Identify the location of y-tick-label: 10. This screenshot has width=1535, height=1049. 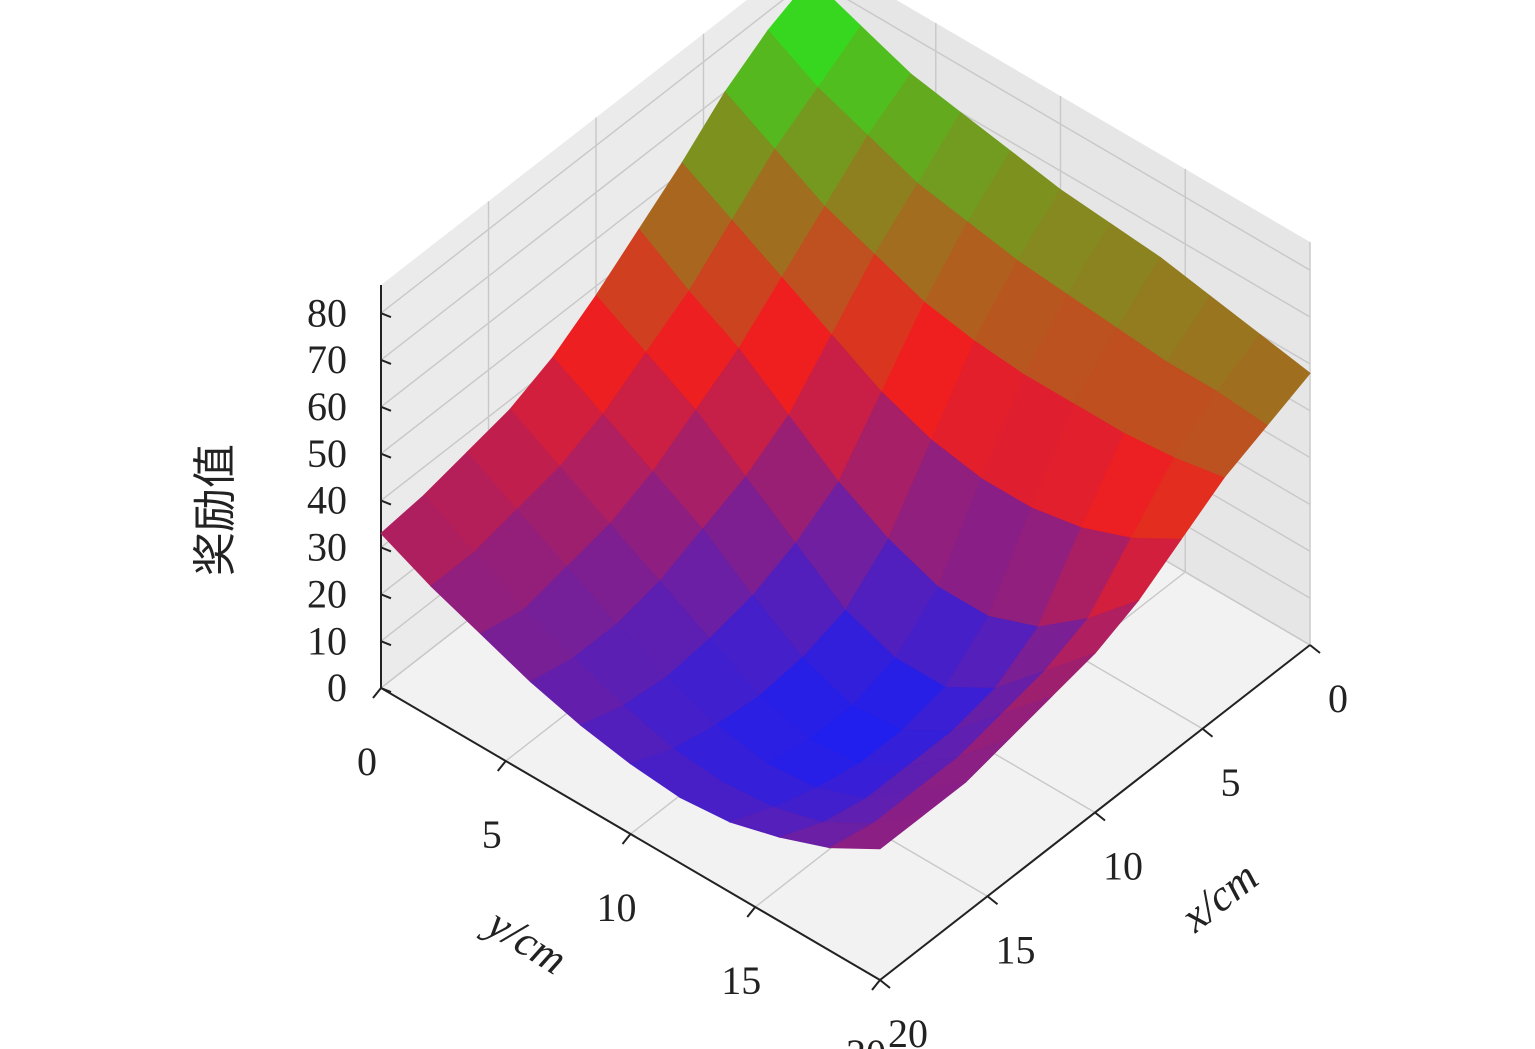
(617, 907).